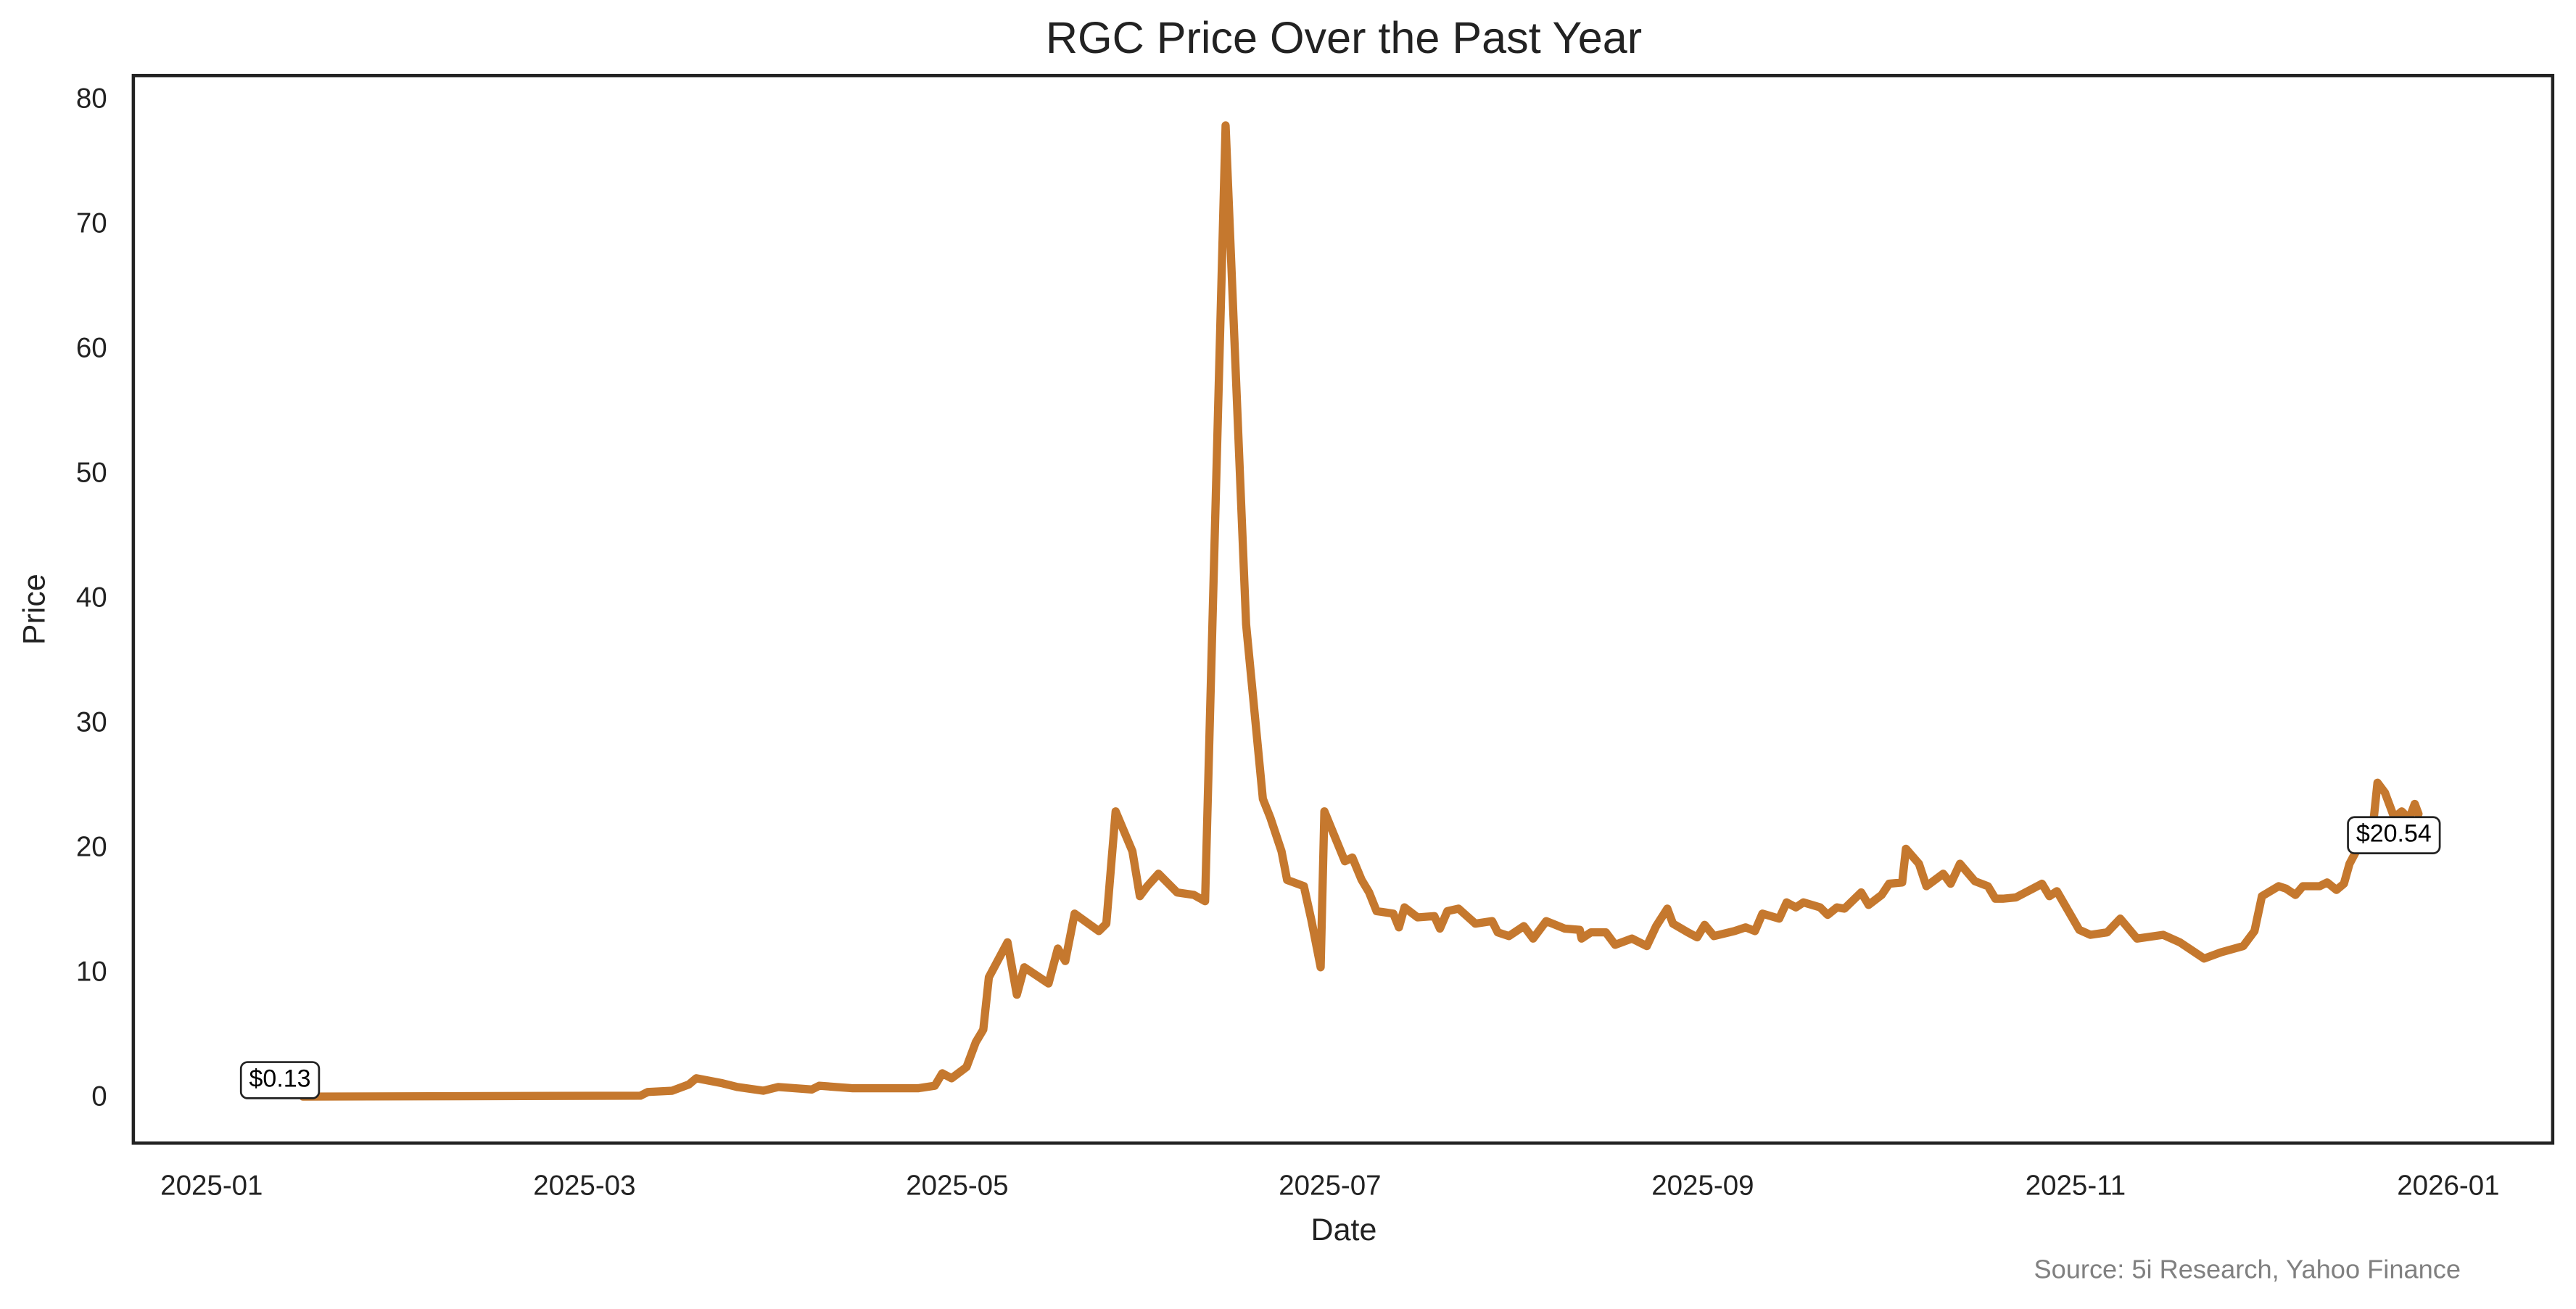 The width and height of the screenshot is (2576, 1309). I want to click on x-tick-label: 2025-03, so click(584, 1186).